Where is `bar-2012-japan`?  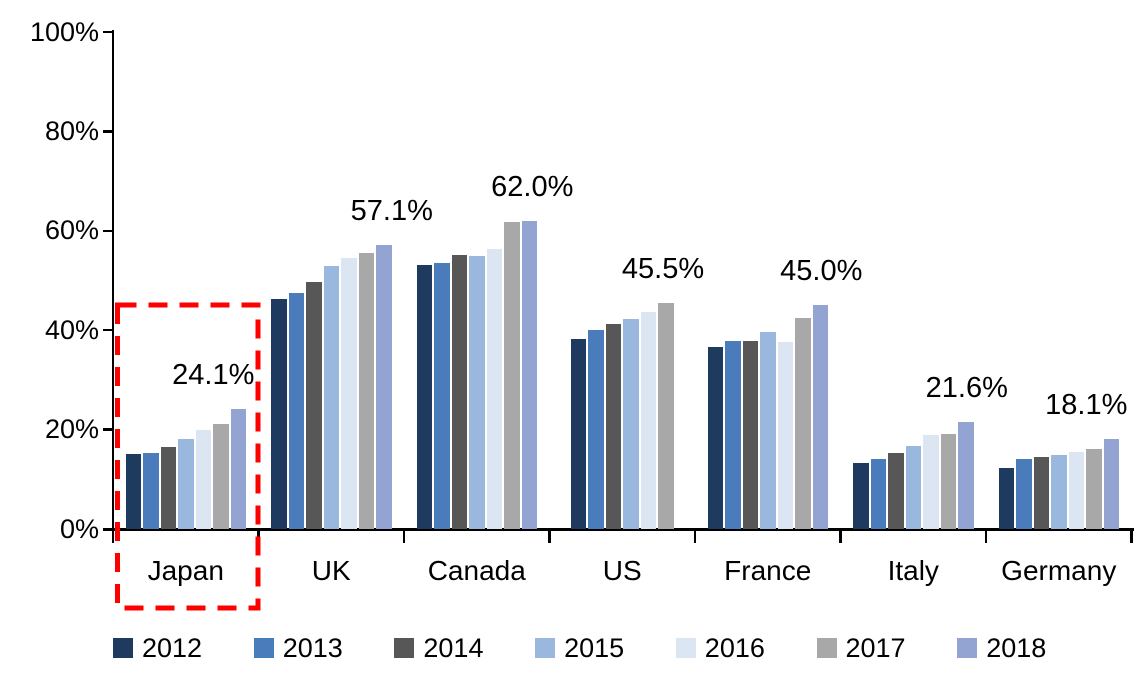
bar-2012-japan is located at coordinates (133, 491).